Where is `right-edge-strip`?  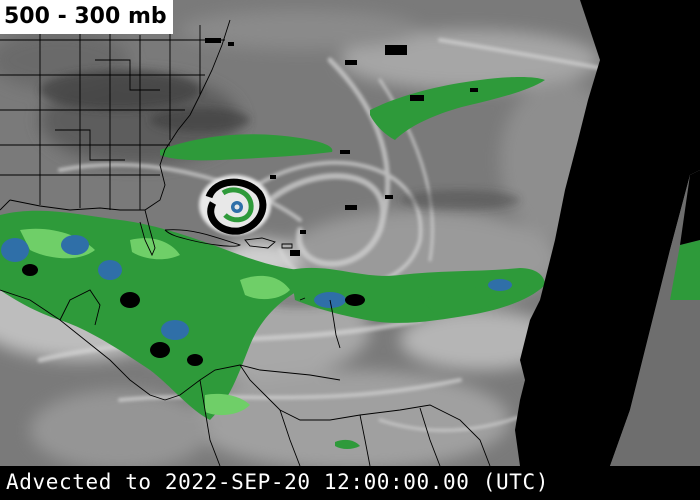 right-edge-strip is located at coordinates (655, 318).